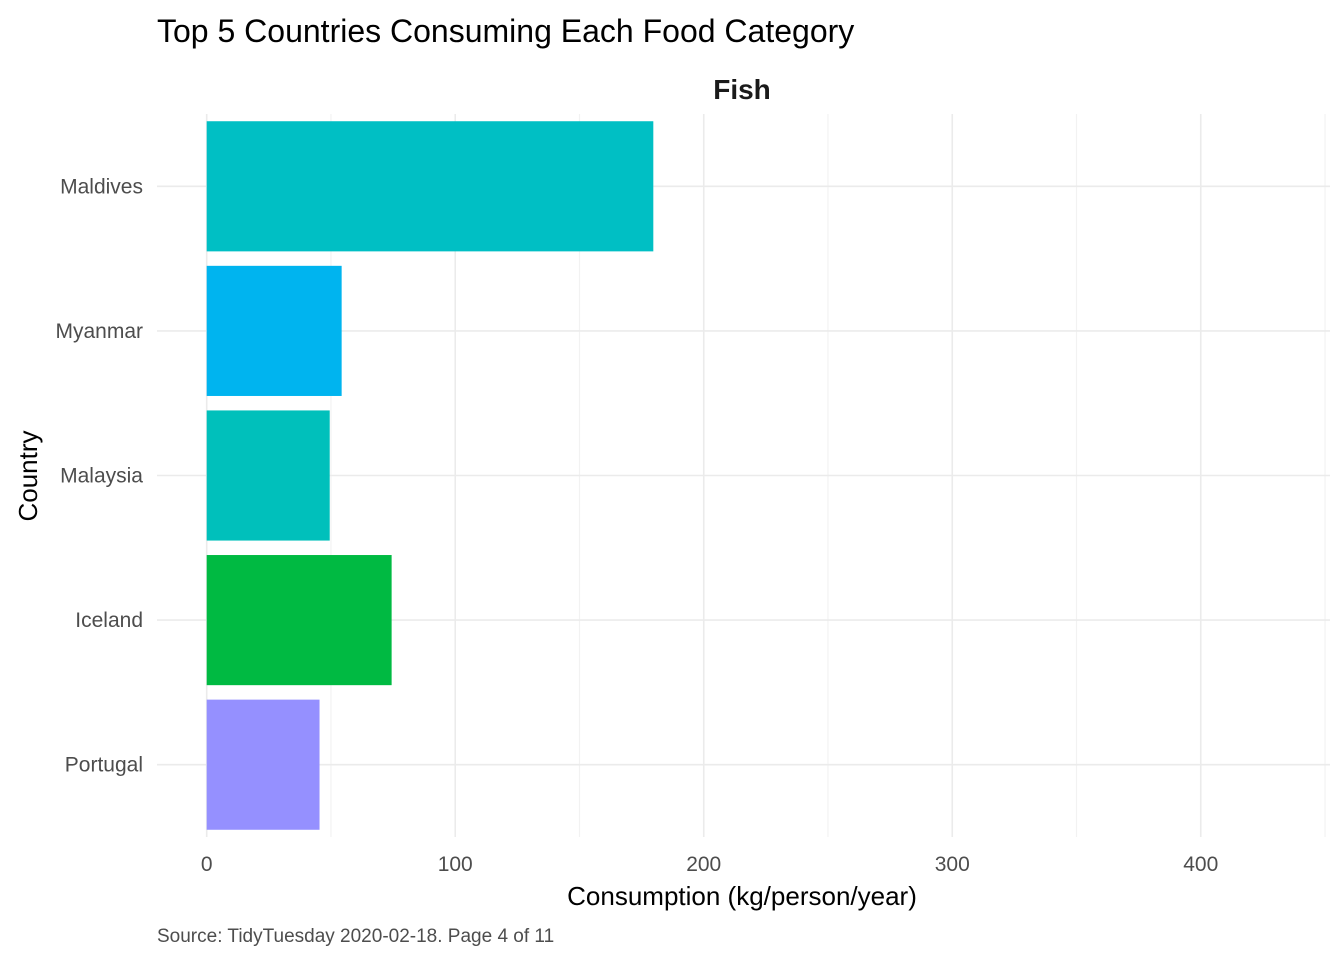 The image size is (1344, 960). I want to click on x-tick-label: 0, so click(207, 864).